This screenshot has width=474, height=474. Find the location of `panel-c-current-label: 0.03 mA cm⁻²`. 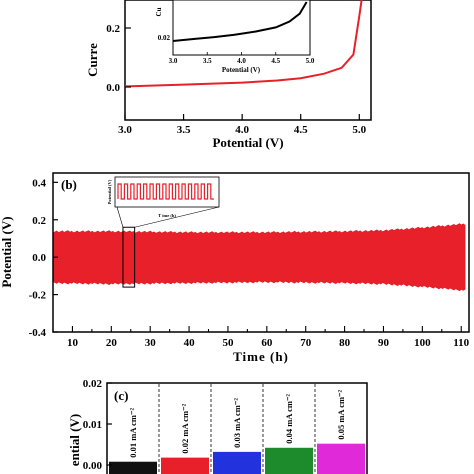

panel-c-current-label: 0.03 mA cm⁻² is located at coordinates (237, 423).